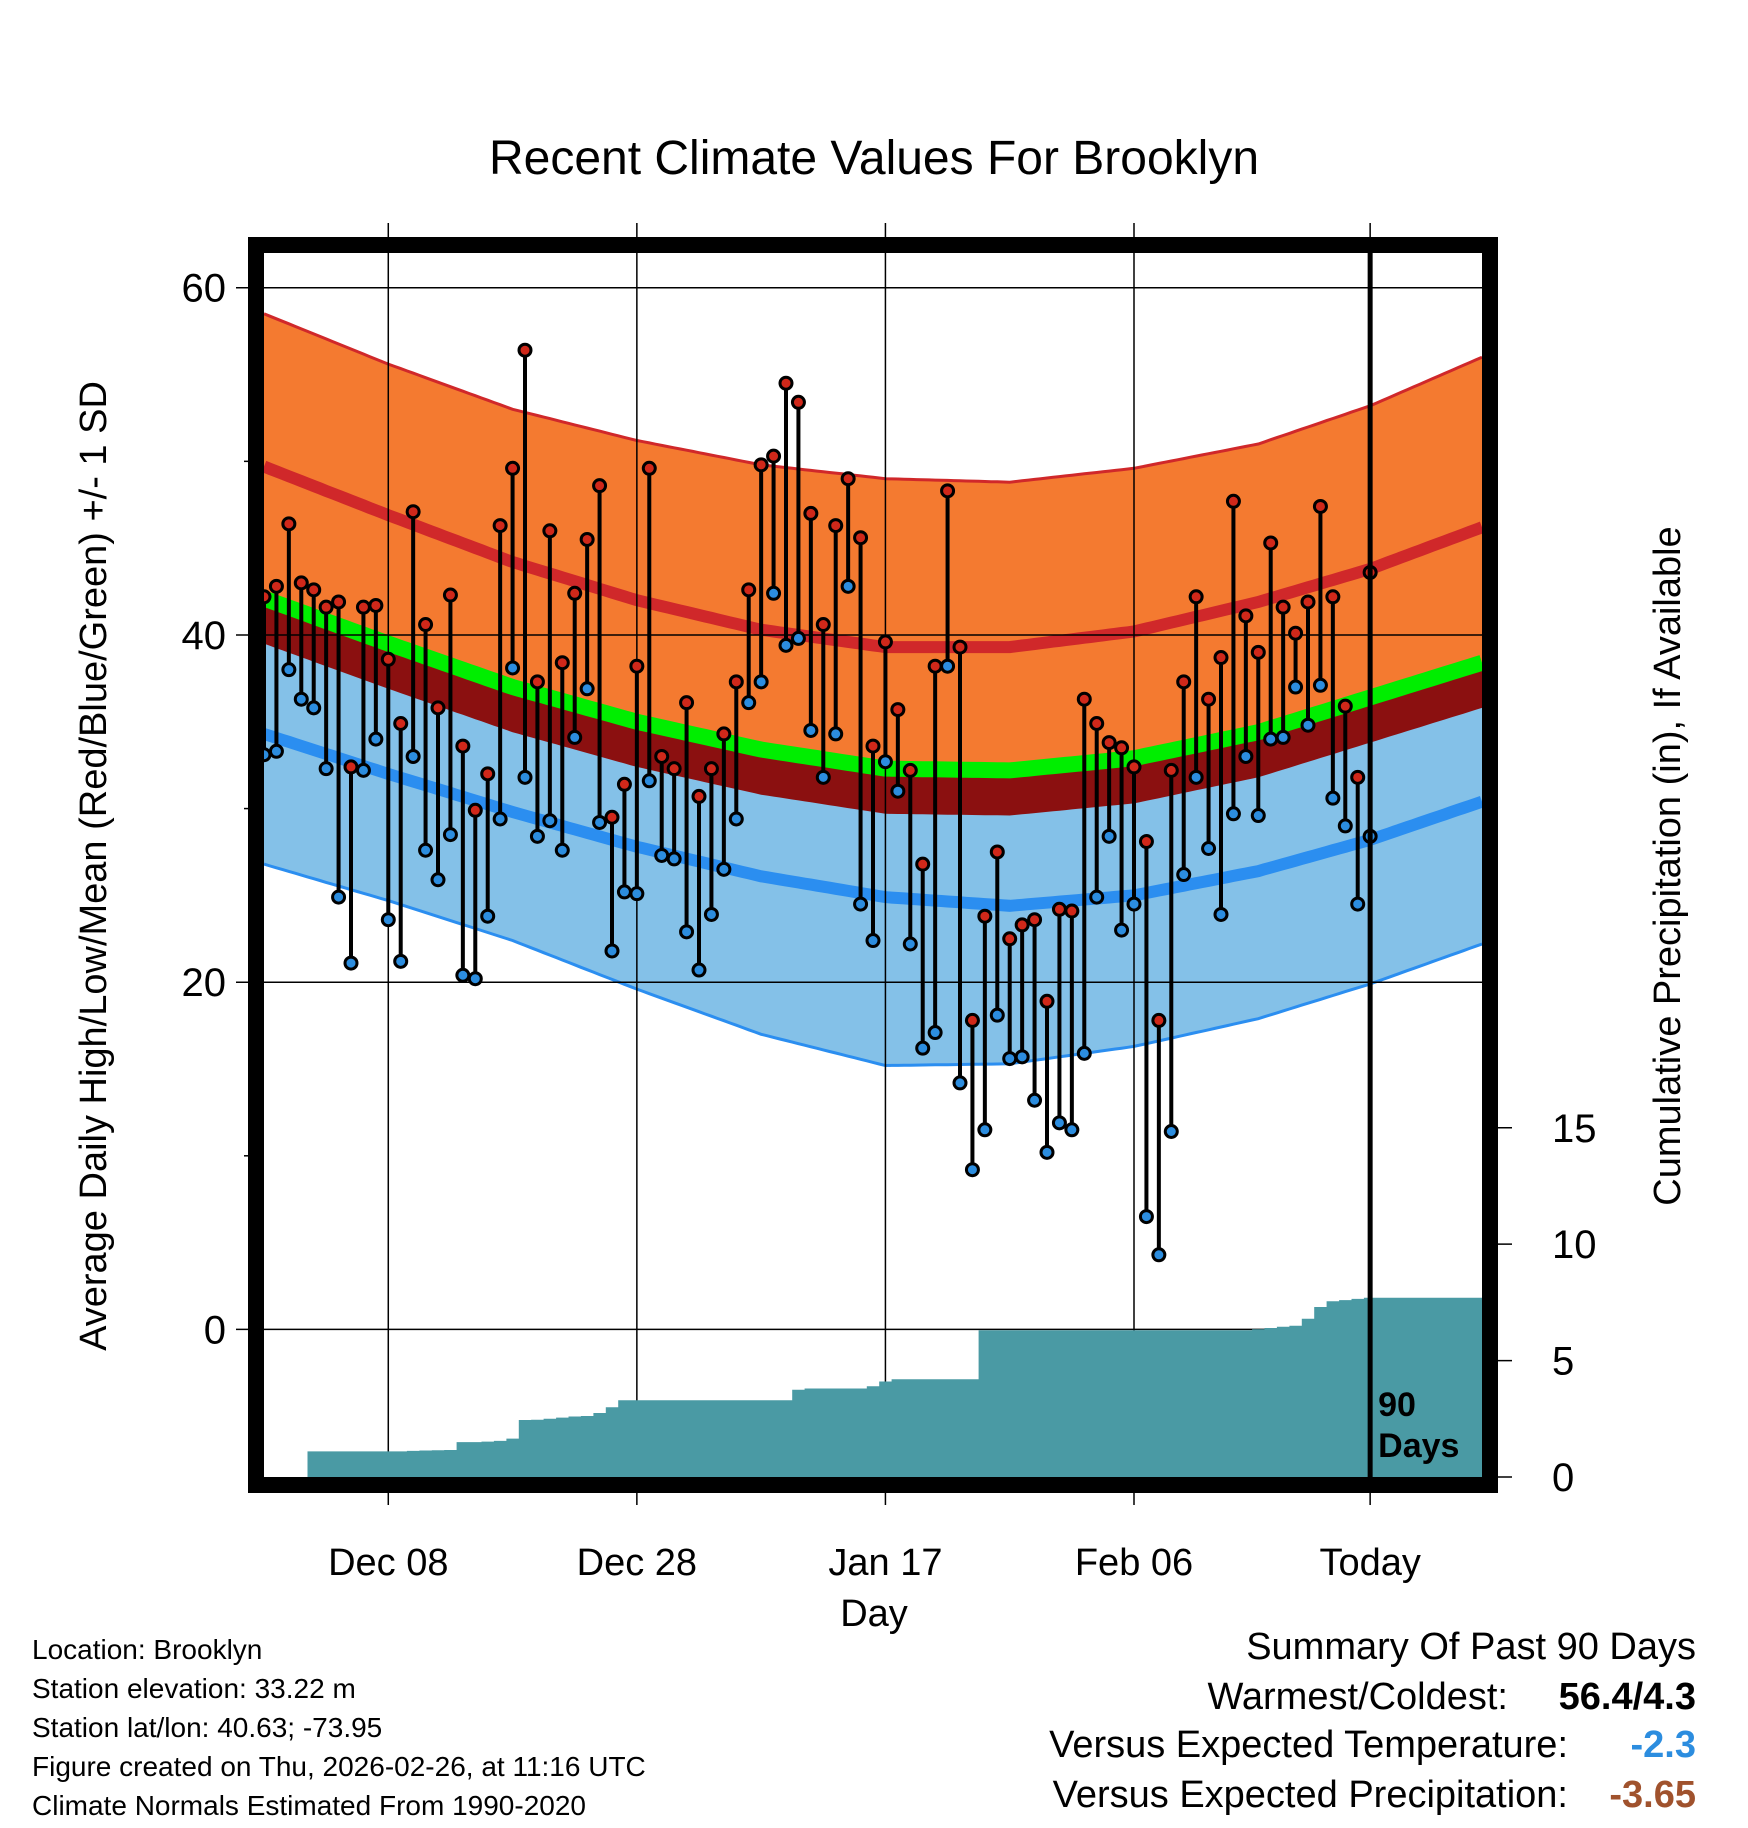  Describe the element at coordinates (204, 983) in the screenshot. I see `y-tick-label: 20` at that location.